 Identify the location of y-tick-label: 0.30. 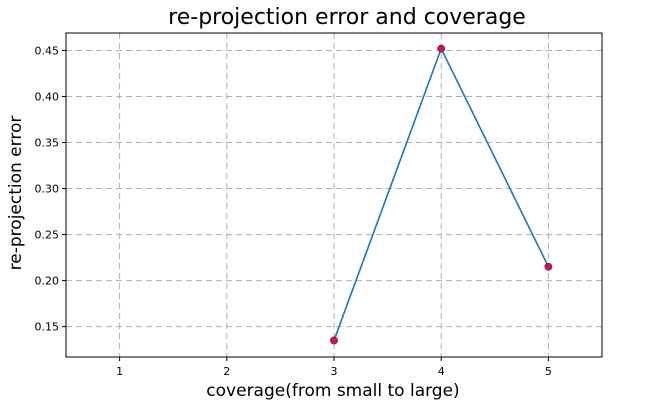
(47, 189).